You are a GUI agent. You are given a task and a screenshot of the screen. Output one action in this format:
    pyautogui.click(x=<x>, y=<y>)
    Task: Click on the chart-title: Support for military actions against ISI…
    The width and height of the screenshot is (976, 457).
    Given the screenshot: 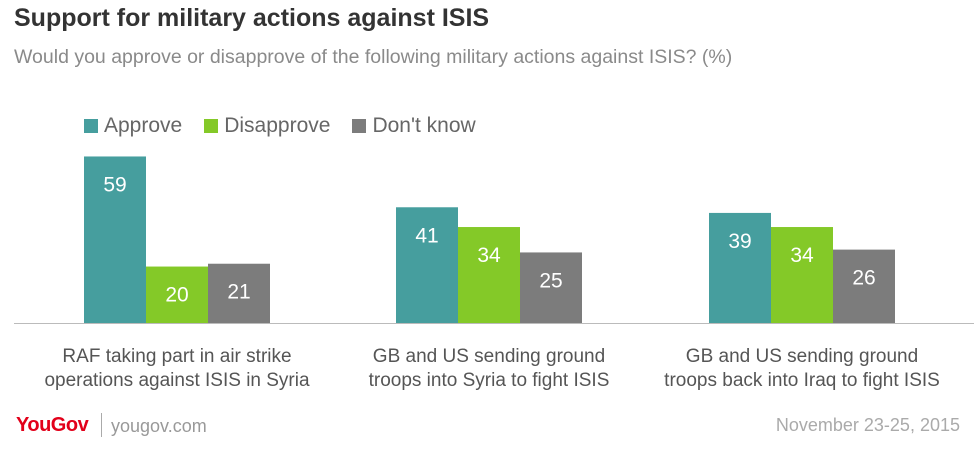 What is the action you would take?
    pyautogui.click(x=252, y=18)
    